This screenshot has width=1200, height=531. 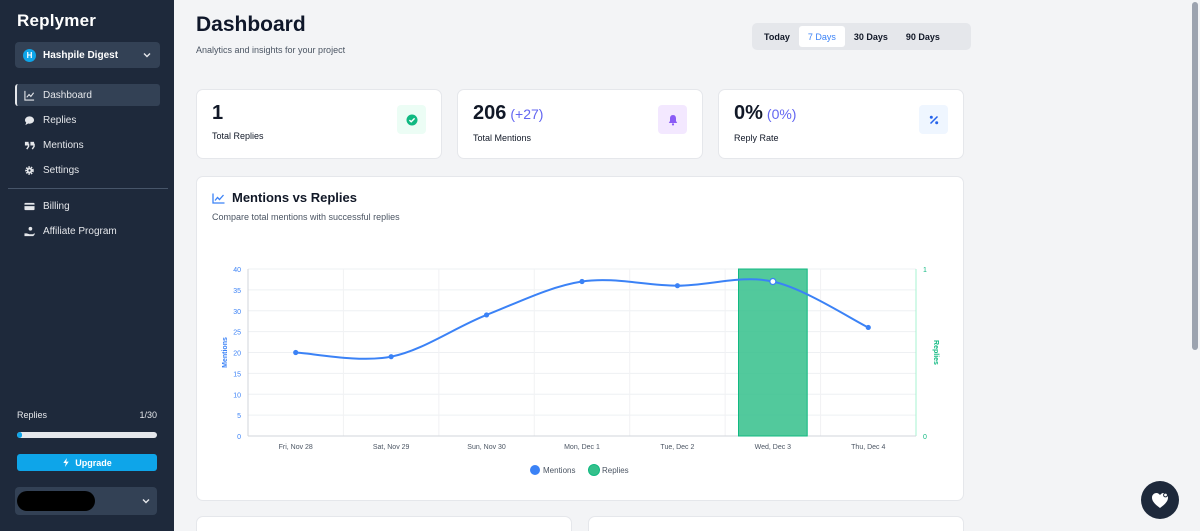 What do you see at coordinates (582, 447) in the screenshot?
I see `x-tick-label: Mon, Dec 1` at bounding box center [582, 447].